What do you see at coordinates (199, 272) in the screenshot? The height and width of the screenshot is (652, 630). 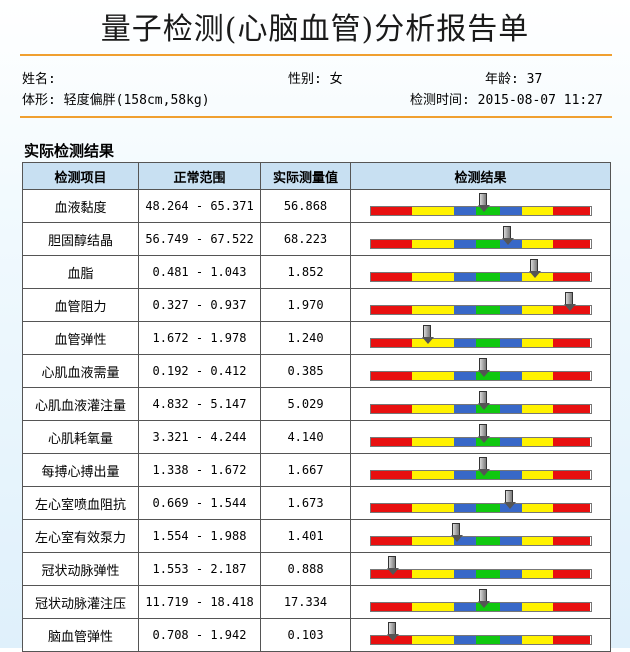 I see `range-cell: 0.481 - 1.043` at bounding box center [199, 272].